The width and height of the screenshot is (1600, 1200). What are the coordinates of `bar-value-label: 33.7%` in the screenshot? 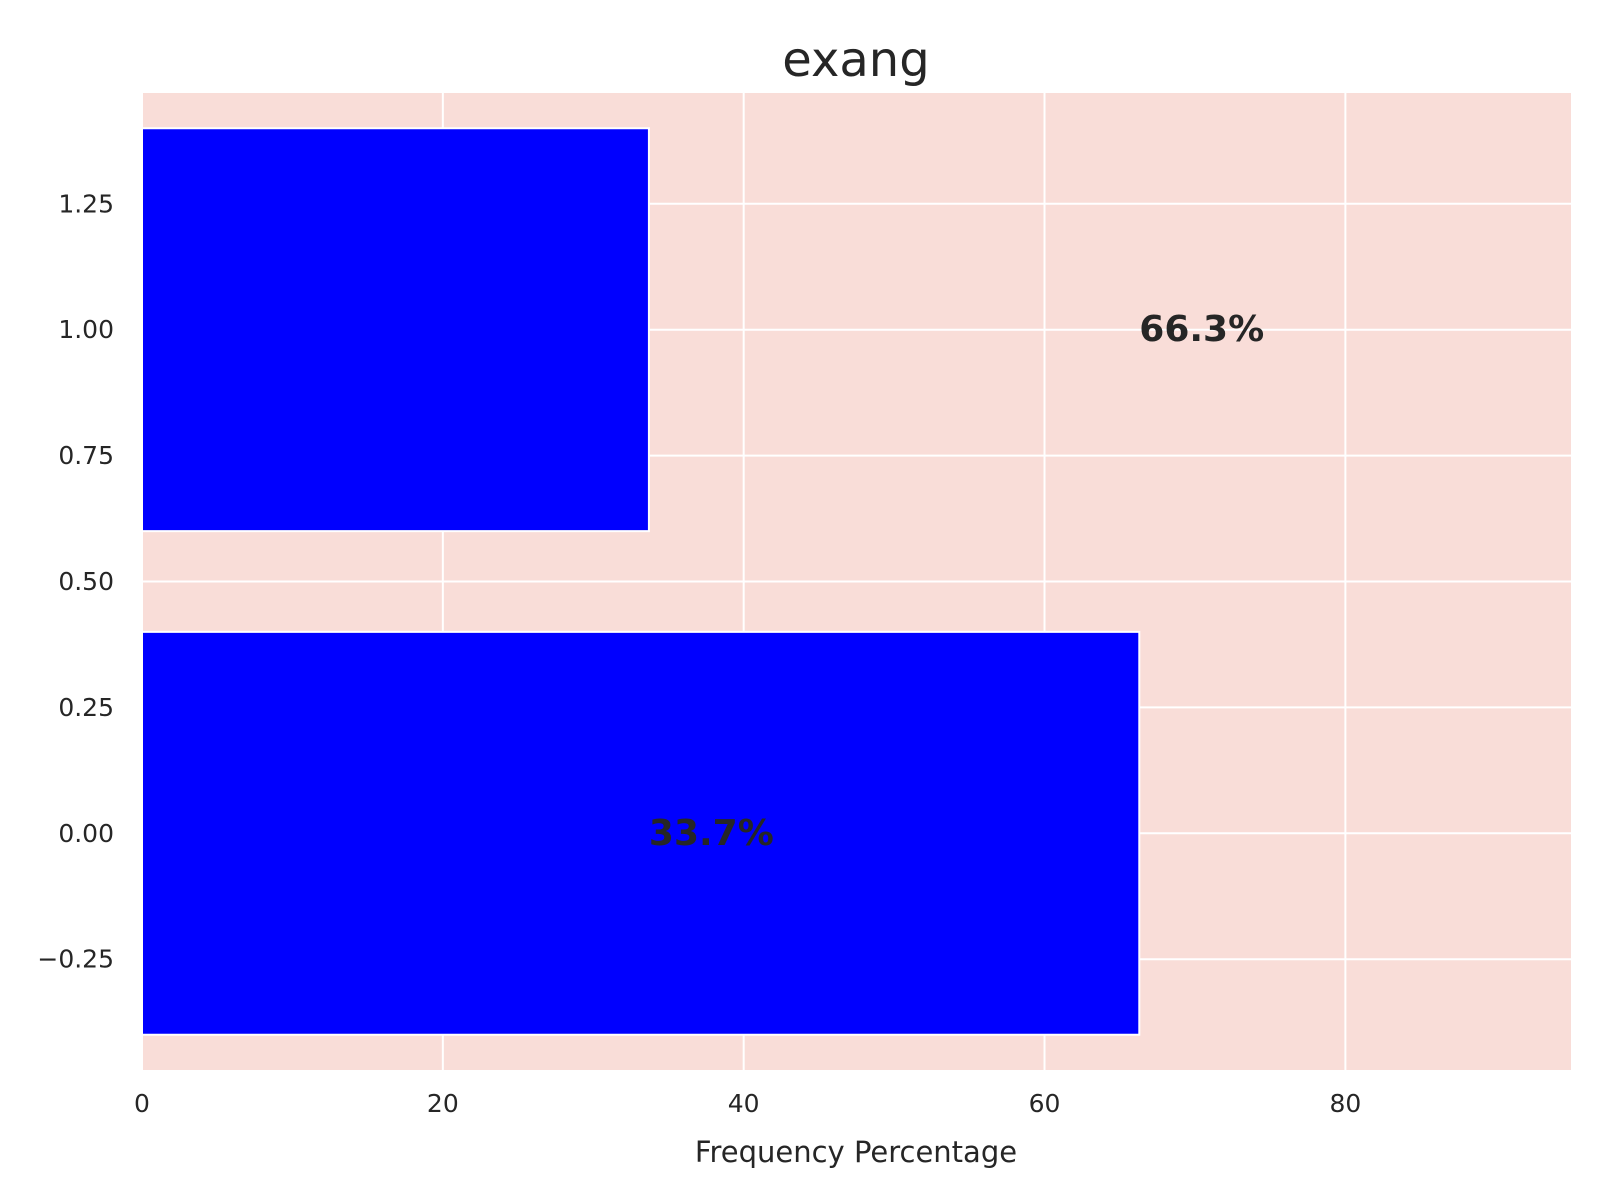 It's located at (711, 833).